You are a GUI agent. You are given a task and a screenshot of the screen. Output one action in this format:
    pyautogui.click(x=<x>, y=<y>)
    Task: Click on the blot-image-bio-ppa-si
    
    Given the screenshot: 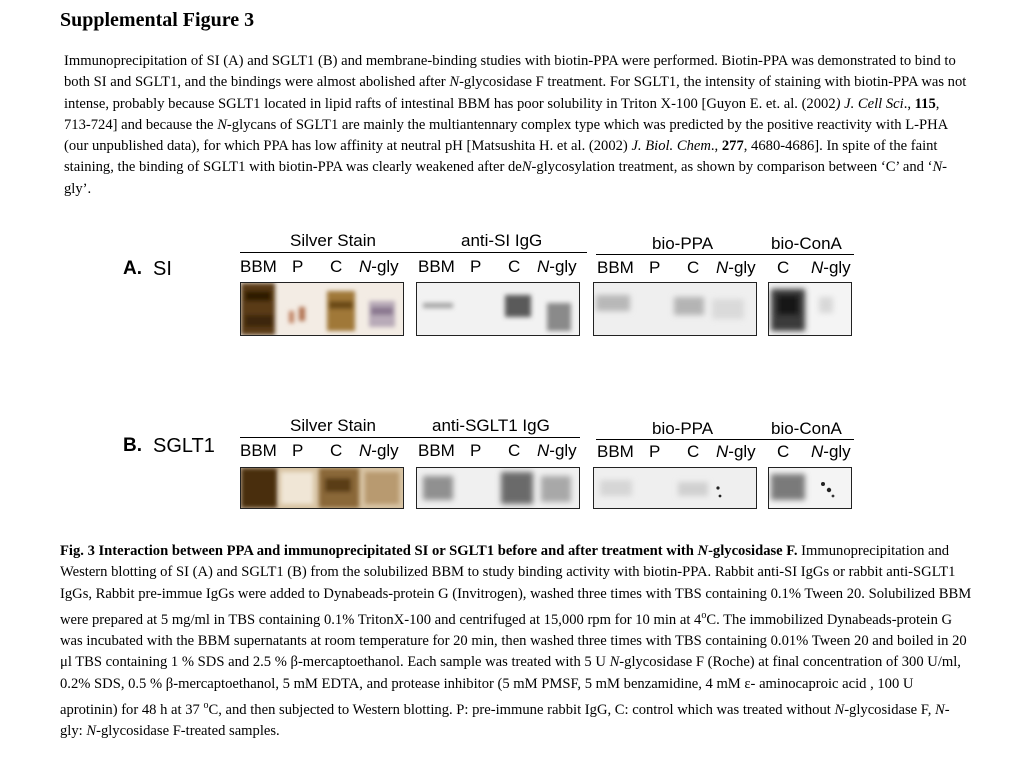 What is the action you would take?
    pyautogui.click(x=675, y=309)
    